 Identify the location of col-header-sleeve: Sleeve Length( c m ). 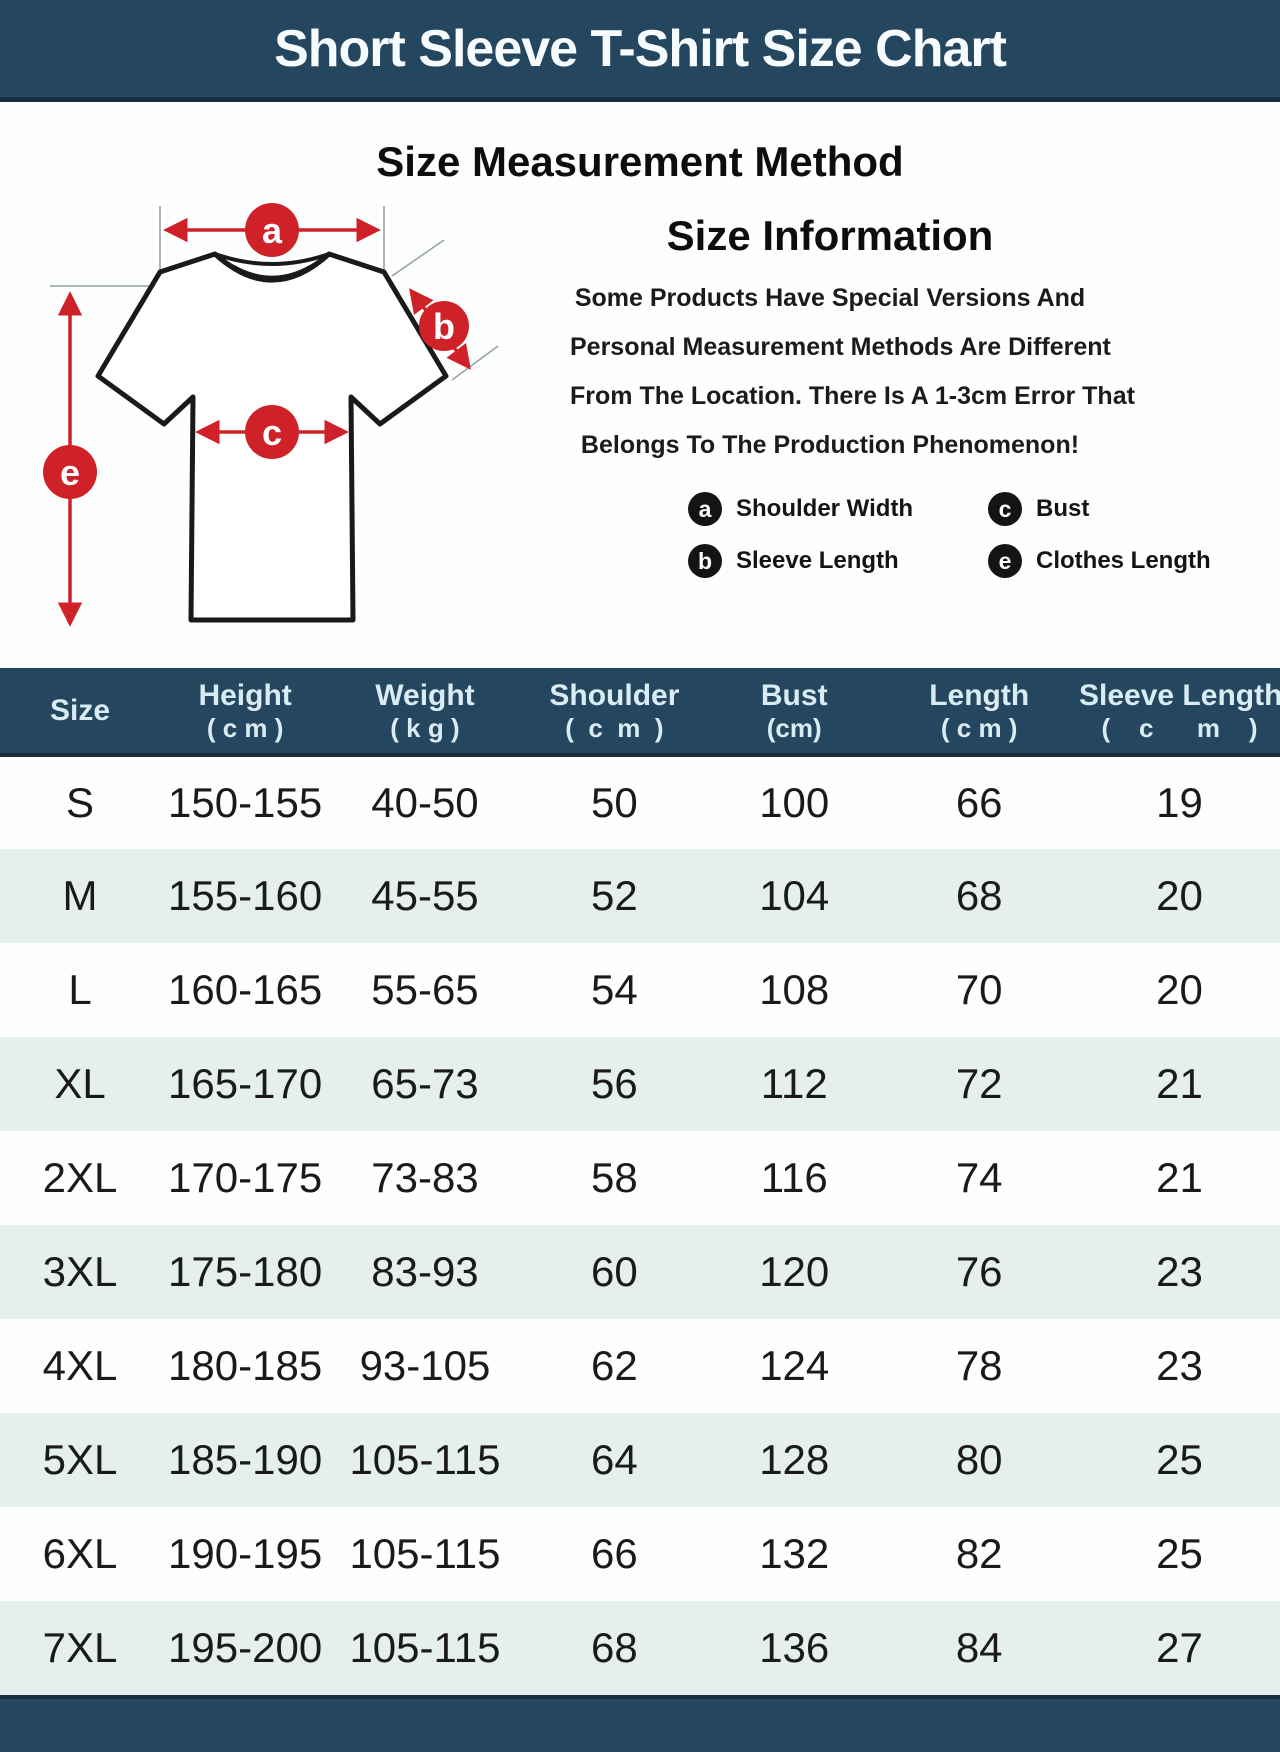
(1179, 712).